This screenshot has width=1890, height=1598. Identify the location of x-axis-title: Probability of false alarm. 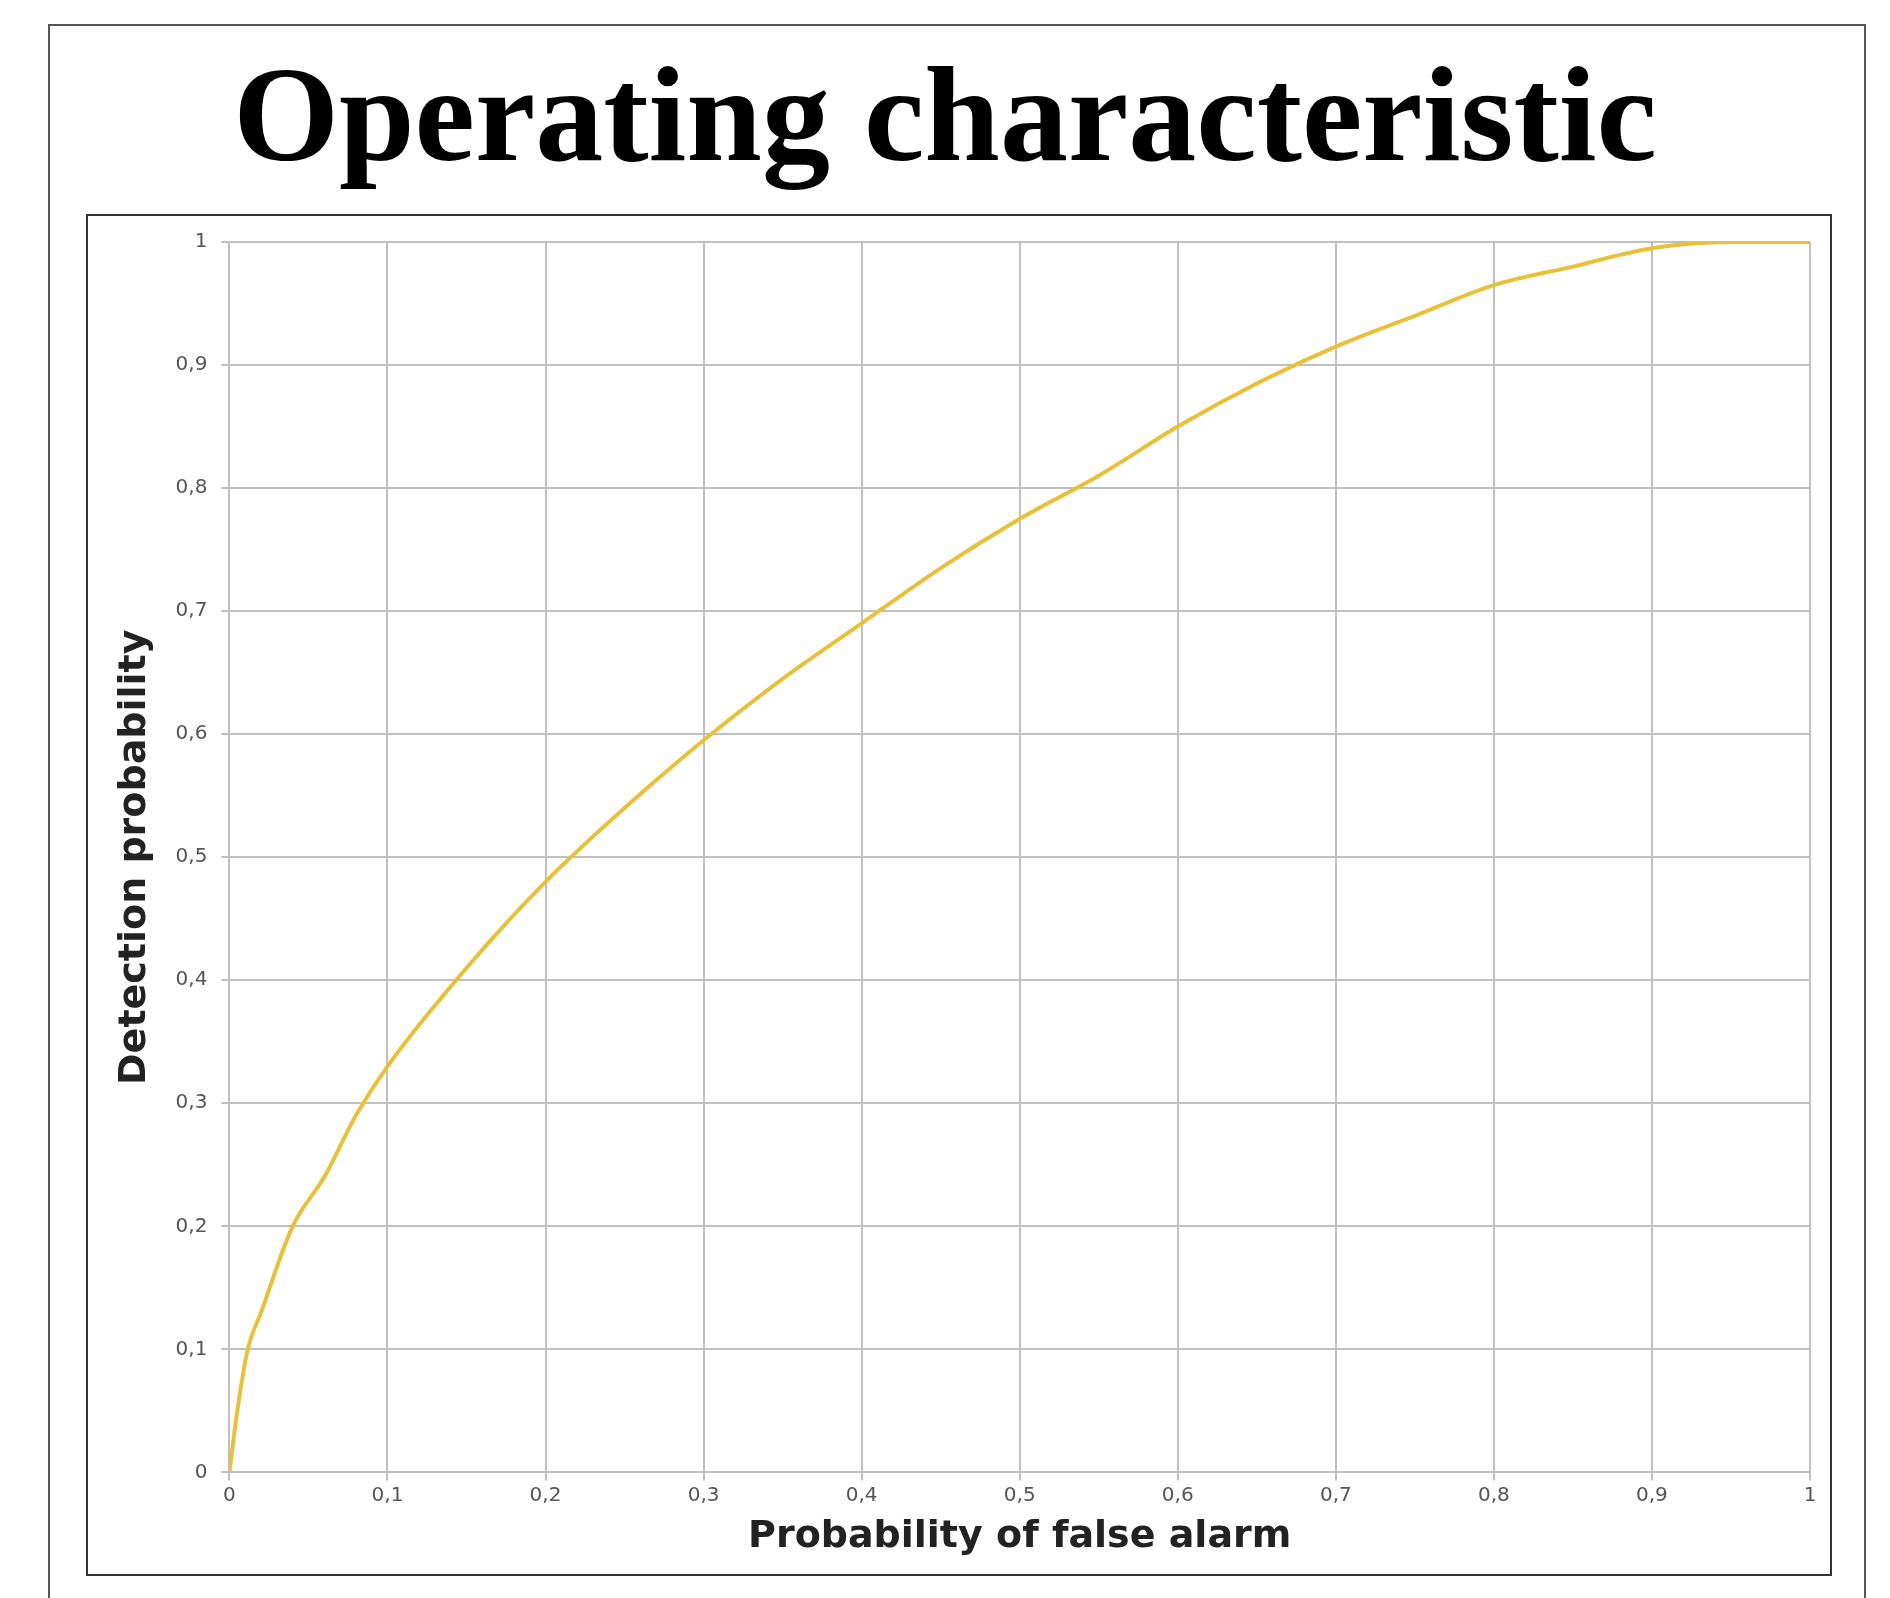
(1020, 1534).